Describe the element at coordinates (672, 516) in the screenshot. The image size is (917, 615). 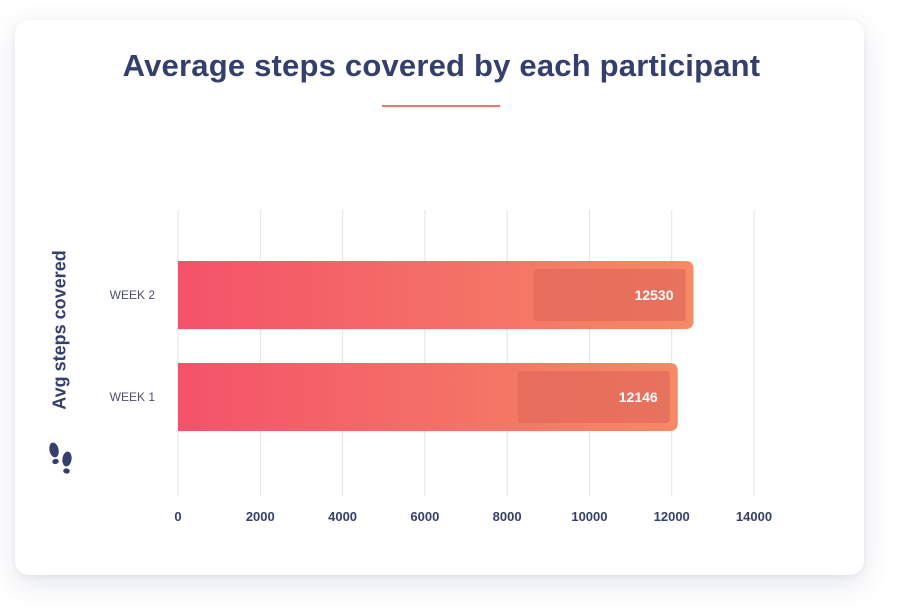
I see `x-tick-label: 12000` at that location.